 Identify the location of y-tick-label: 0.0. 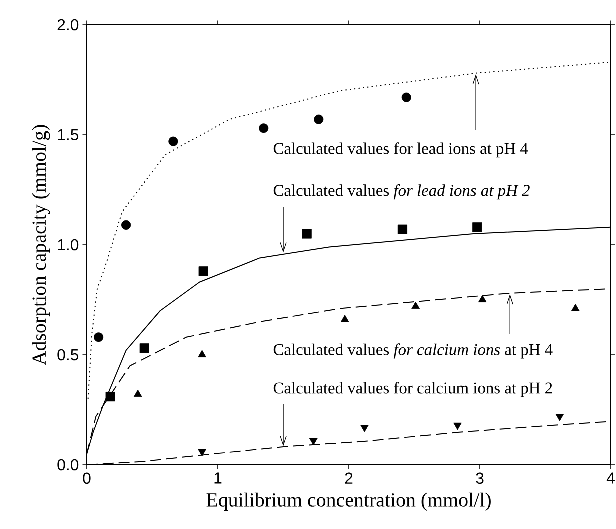
(68, 465).